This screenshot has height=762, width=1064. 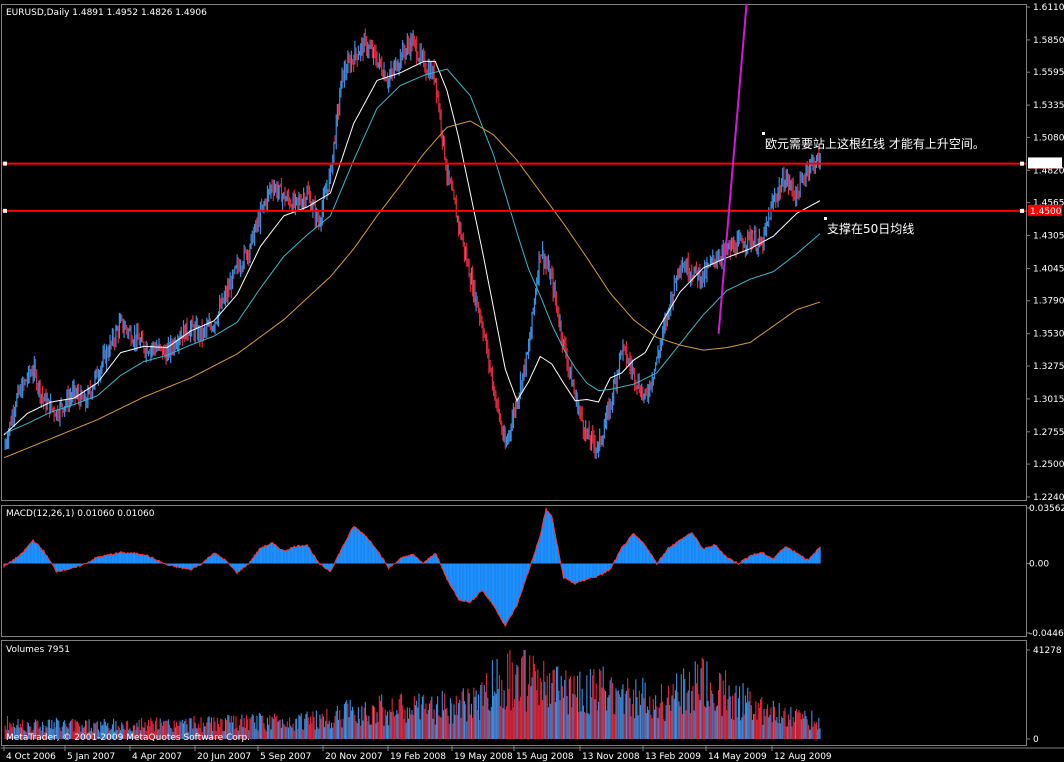 What do you see at coordinates (1048, 138) in the screenshot?
I see `price-tick-label: 1.5080` at bounding box center [1048, 138].